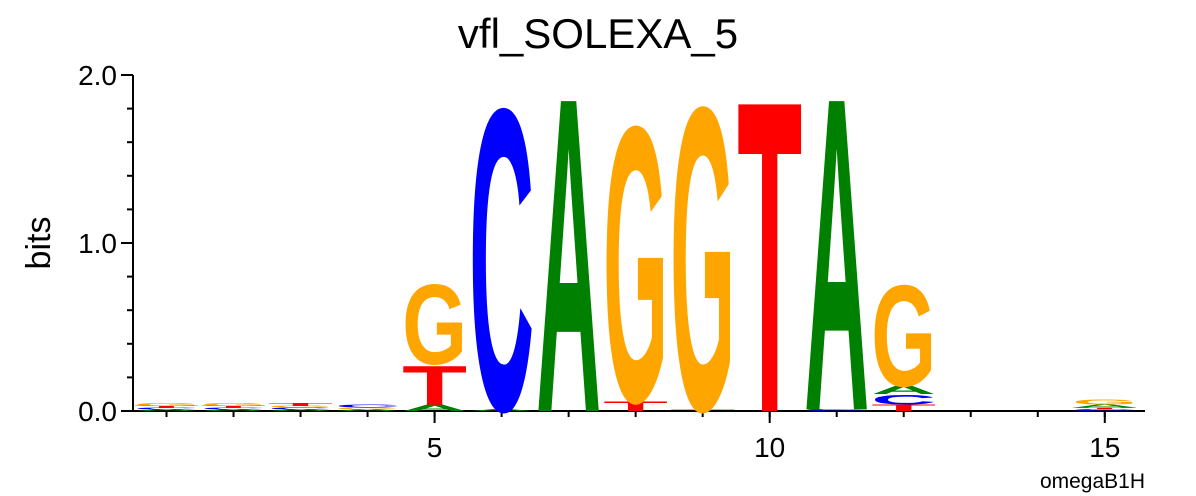 The image size is (1196, 496). What do you see at coordinates (598, 33) in the screenshot?
I see `chart-title: vfl_SOLEXA_5` at bounding box center [598, 33].